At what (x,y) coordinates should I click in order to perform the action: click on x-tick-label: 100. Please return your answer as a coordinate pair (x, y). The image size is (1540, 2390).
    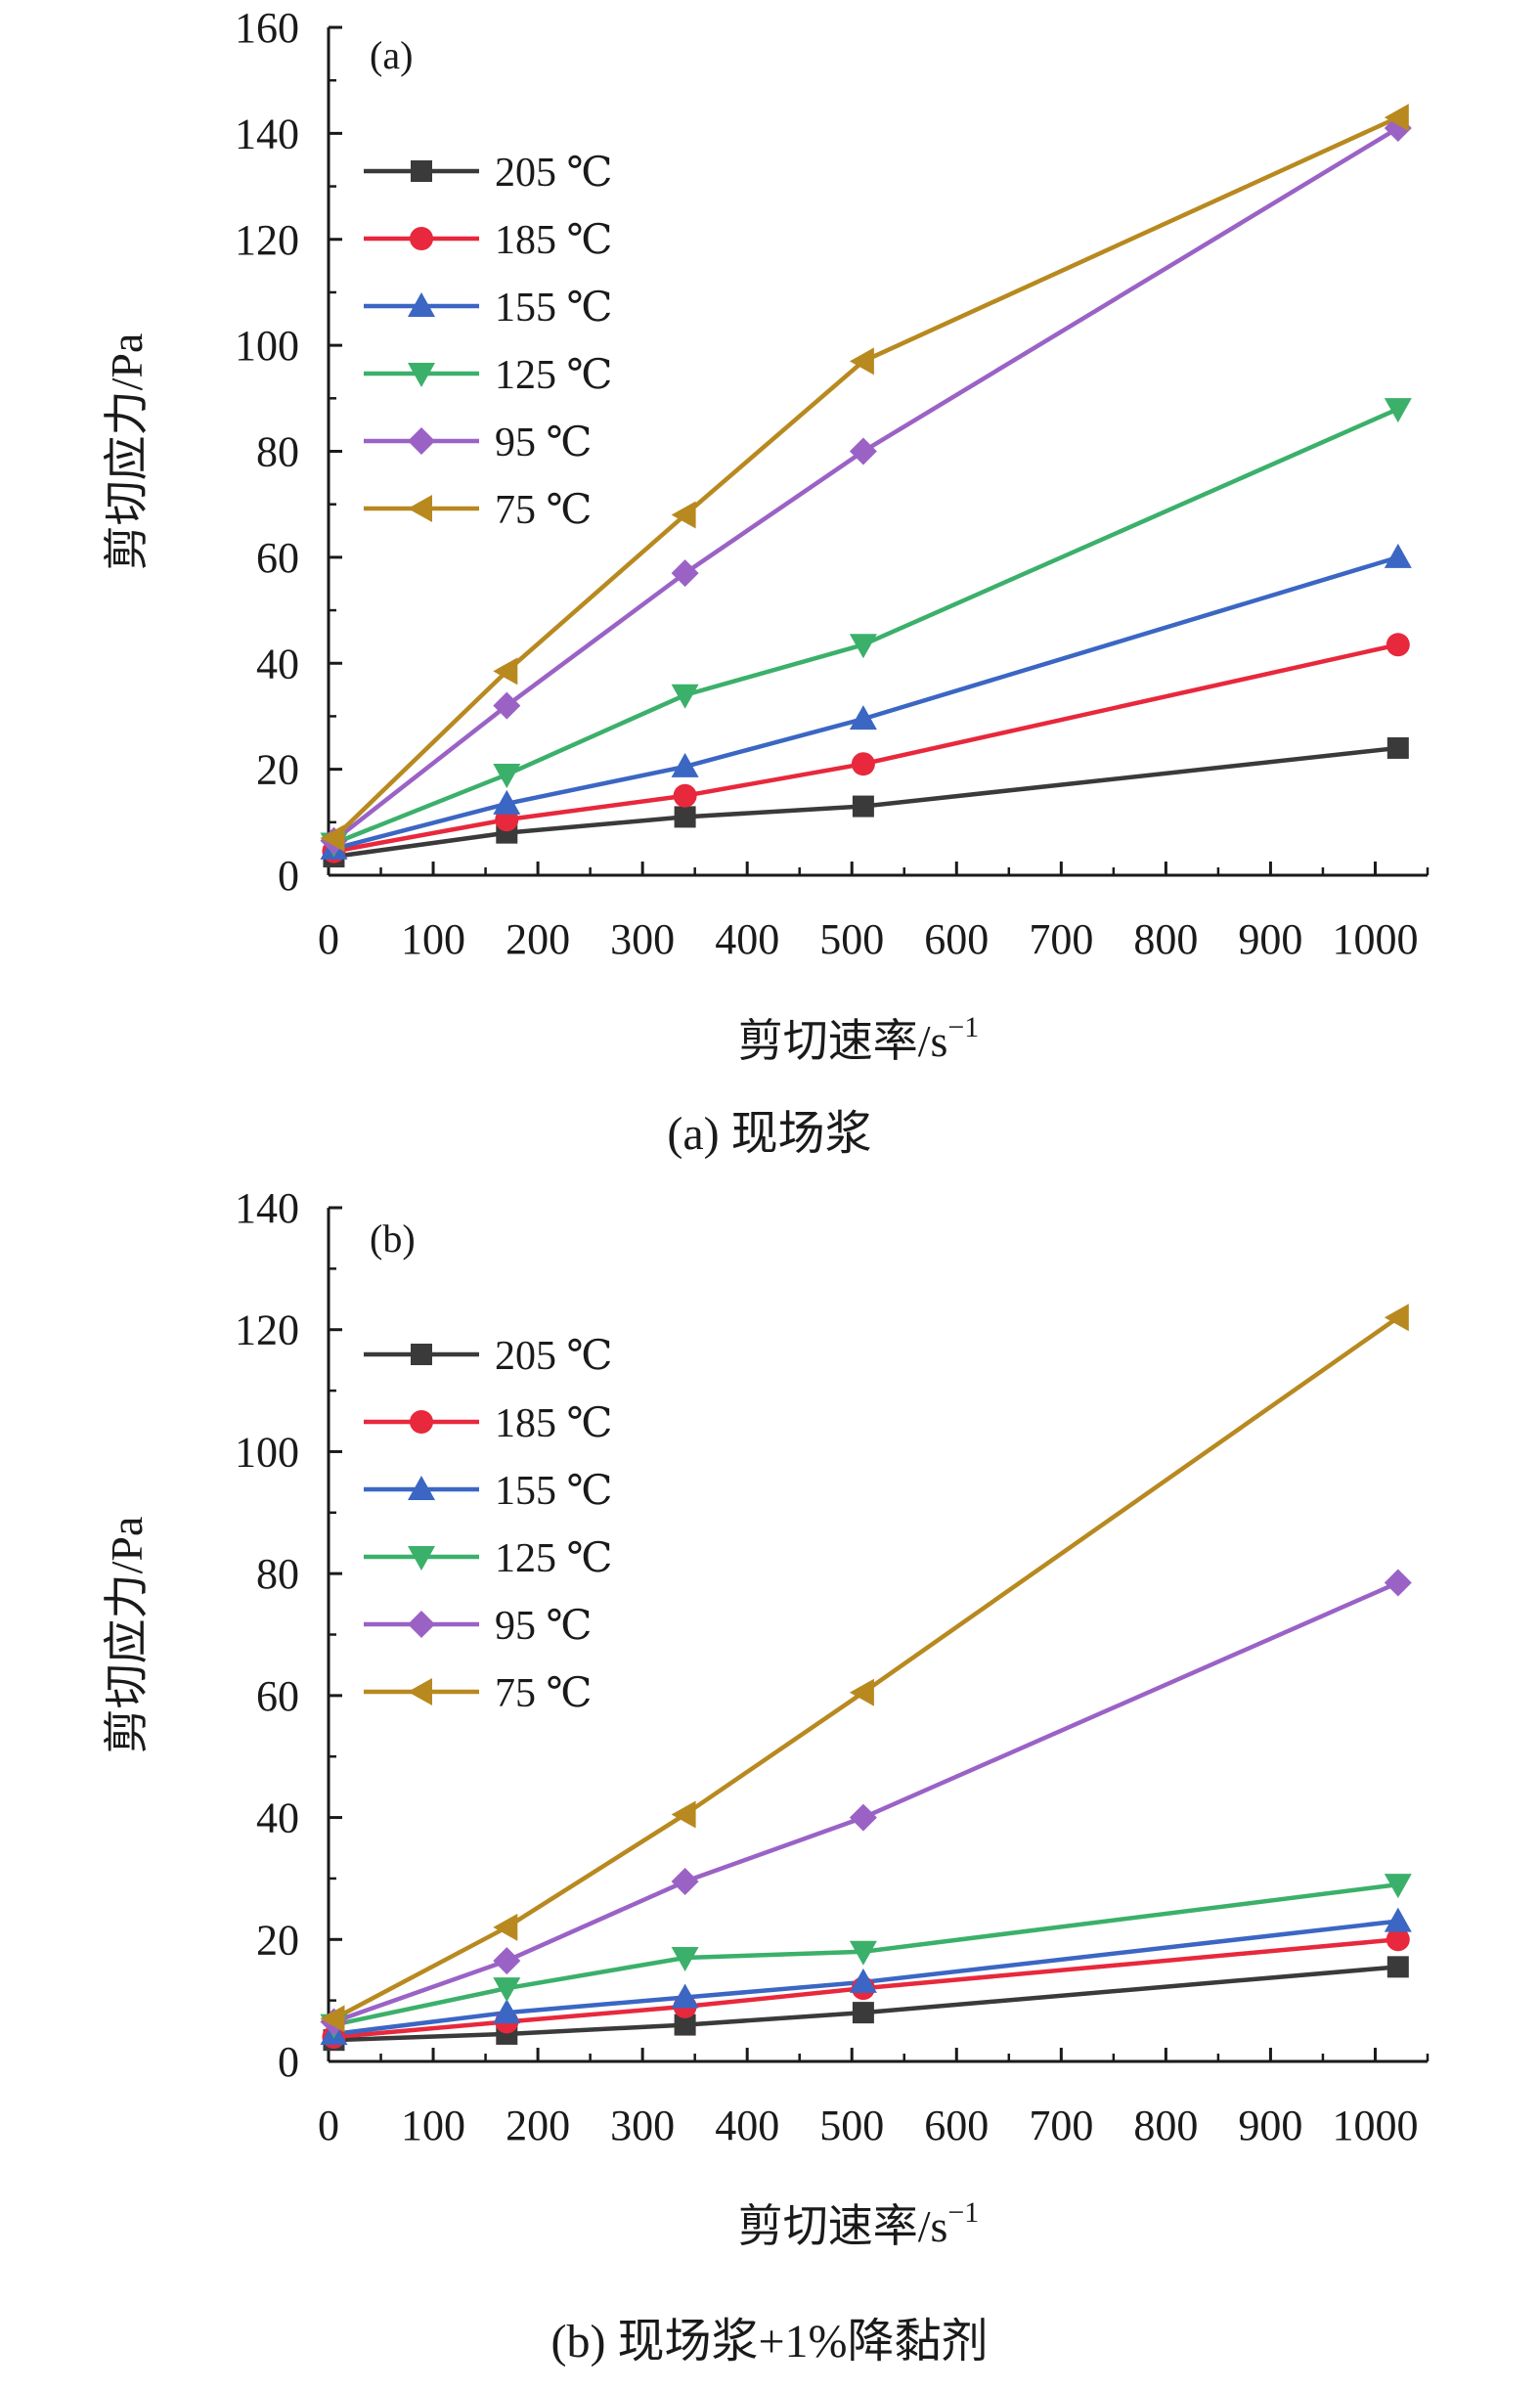
    Looking at the image, I should click on (433, 2125).